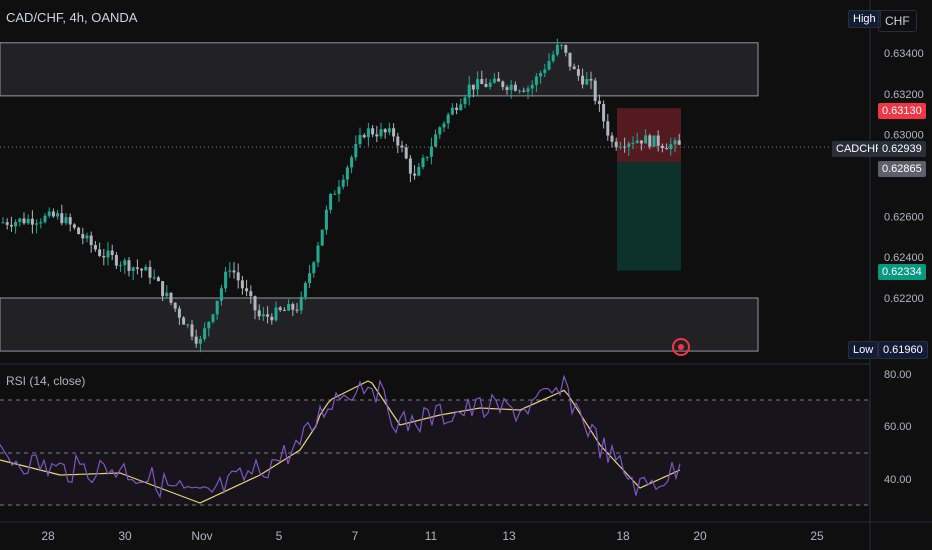 This screenshot has width=932, height=550. What do you see at coordinates (902, 169) in the screenshot?
I see `entry-price-label: 0.62865` at bounding box center [902, 169].